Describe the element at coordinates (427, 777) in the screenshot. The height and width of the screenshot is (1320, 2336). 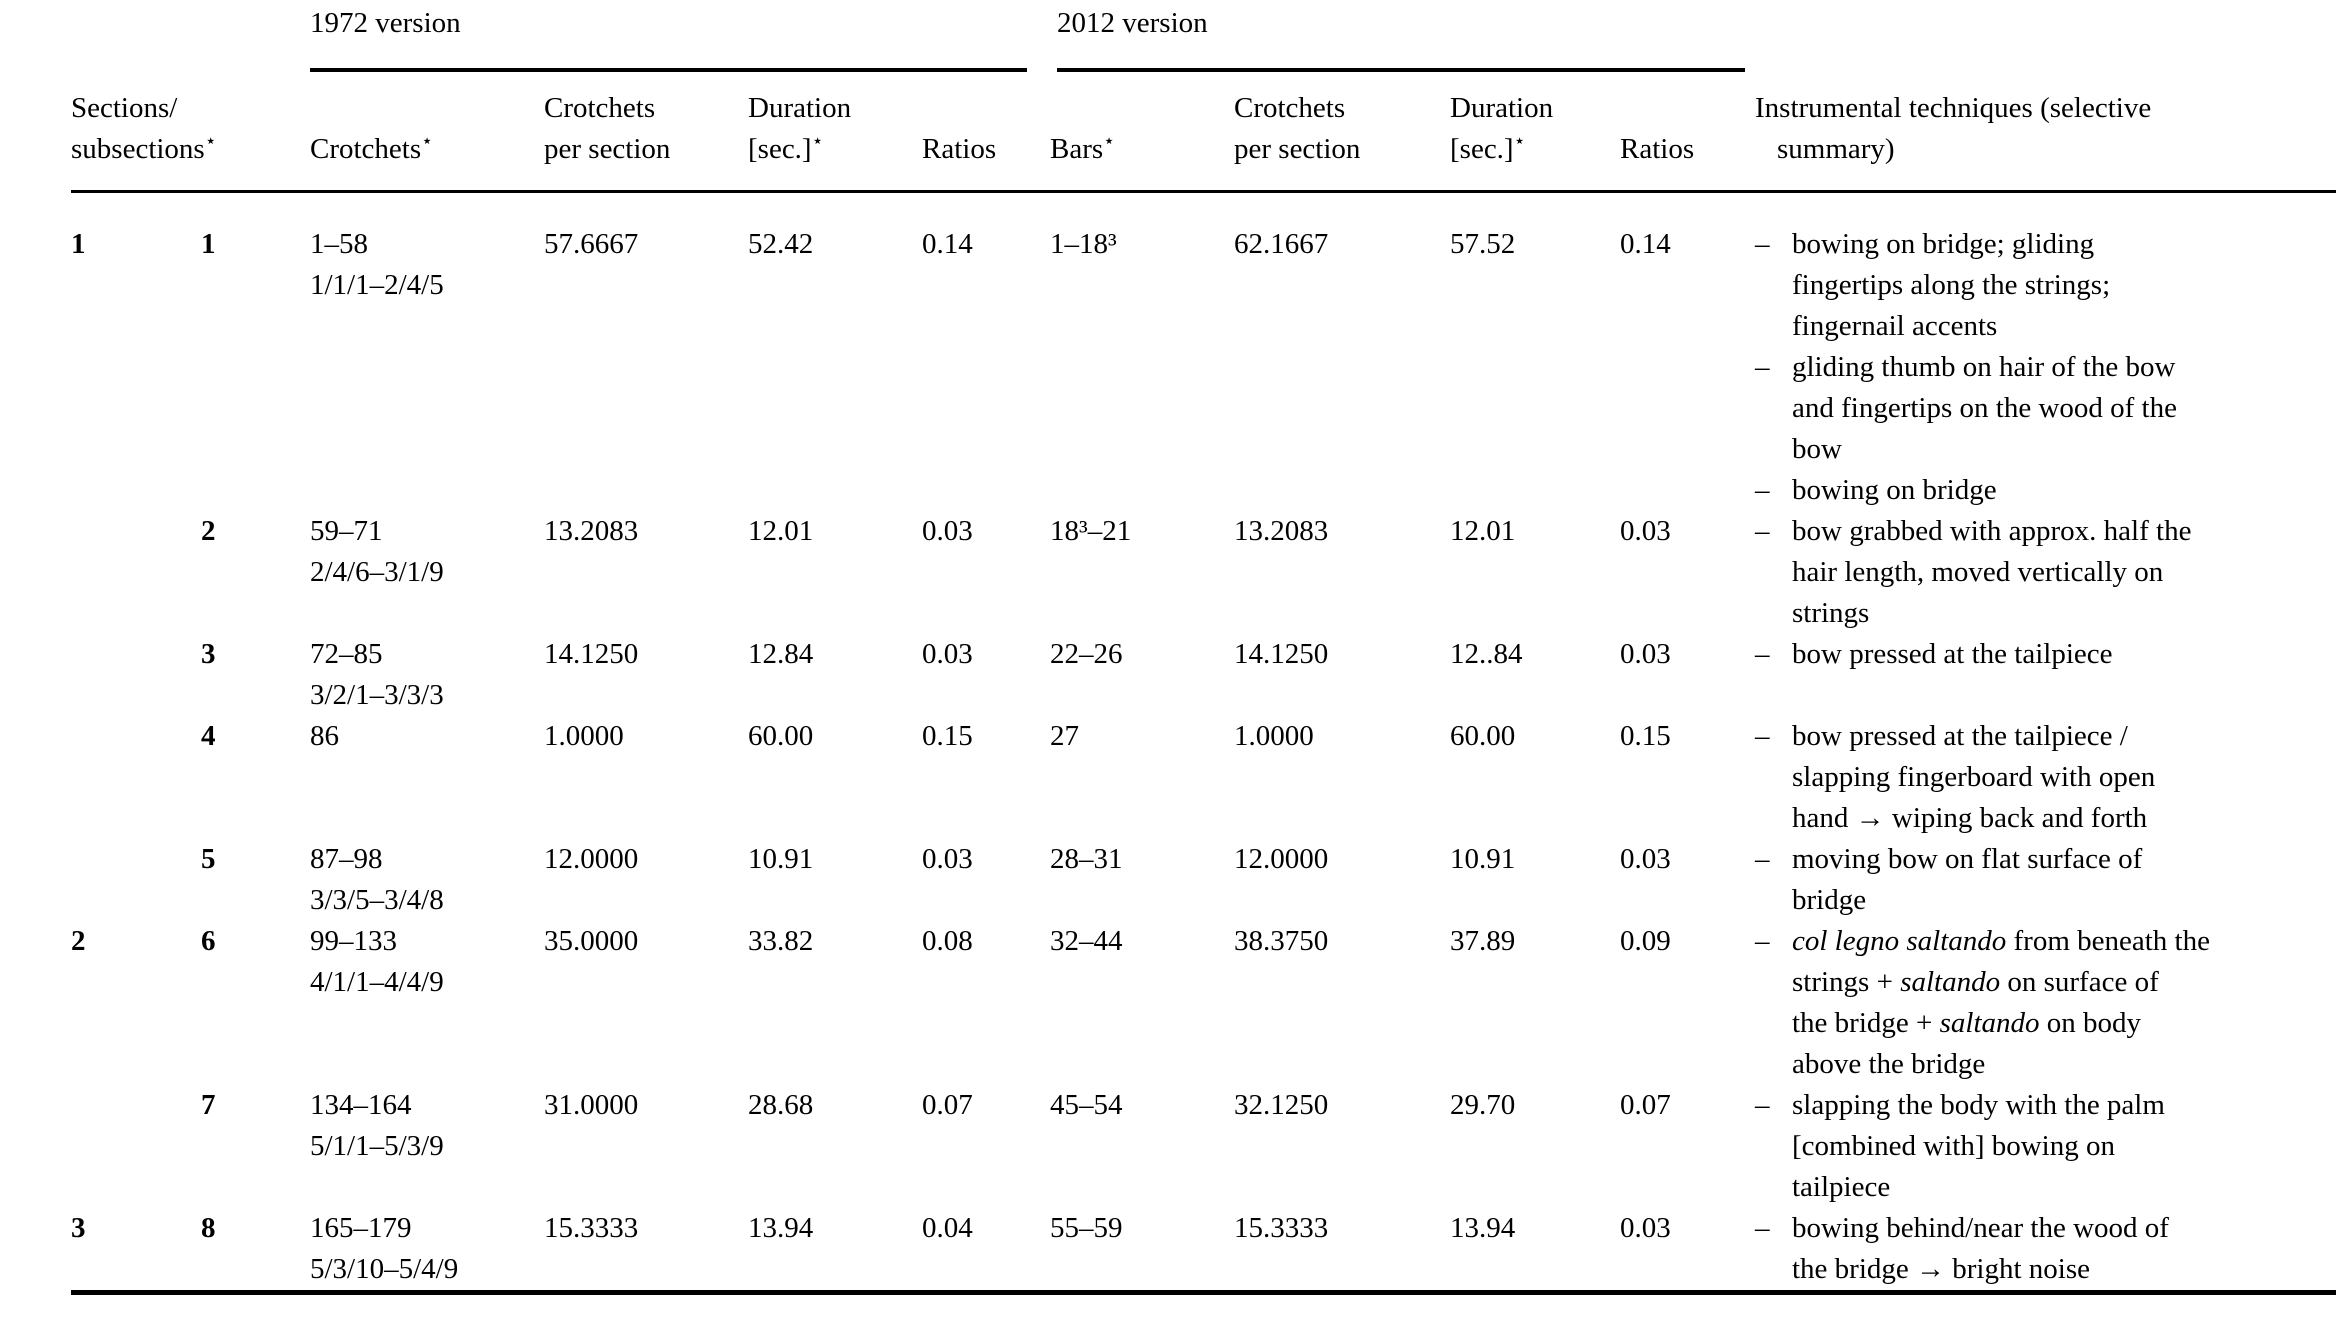
I see `cell-crotchets-range: 86` at that location.